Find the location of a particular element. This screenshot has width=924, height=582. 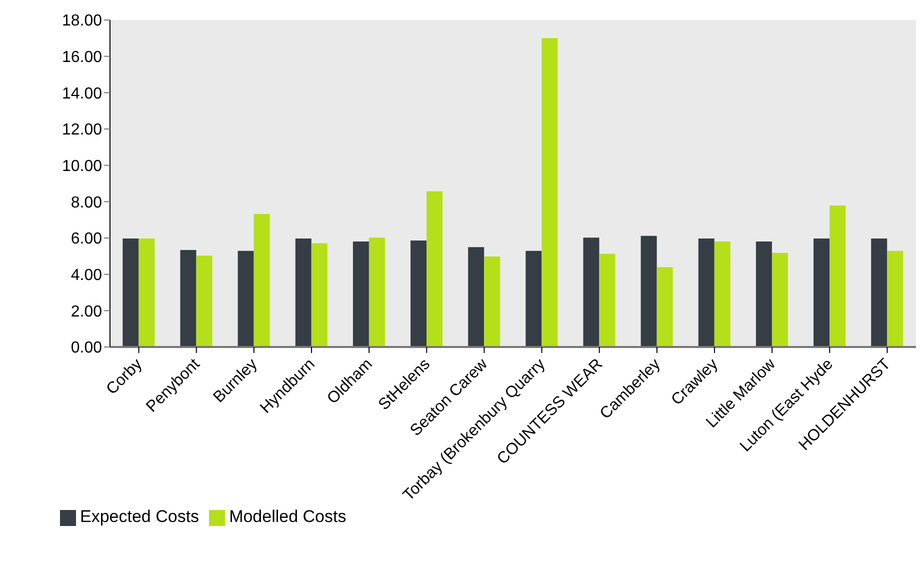

legend-label: Expected Costs is located at coordinates (140, 516).